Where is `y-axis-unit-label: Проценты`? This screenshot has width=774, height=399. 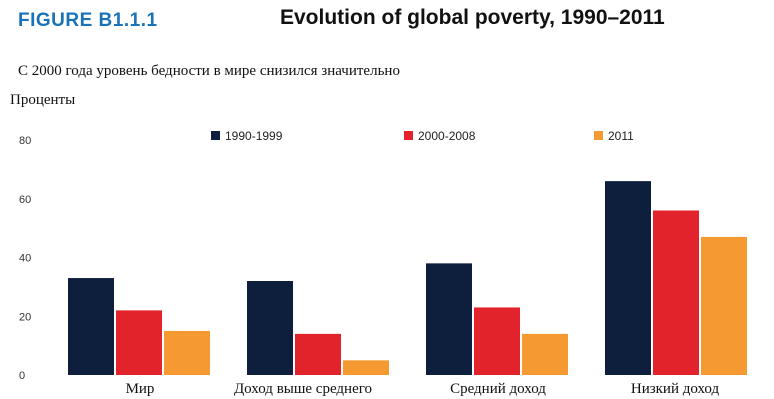
y-axis-unit-label: Проценты is located at coordinates (43, 100).